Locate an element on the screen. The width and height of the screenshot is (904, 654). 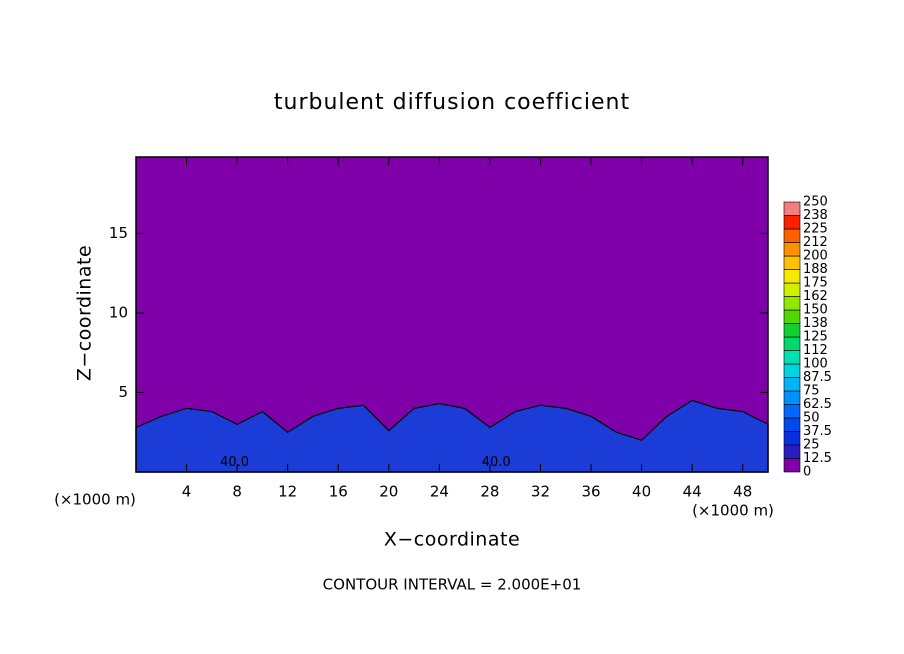
colorbar-label: 0 is located at coordinates (807, 472).